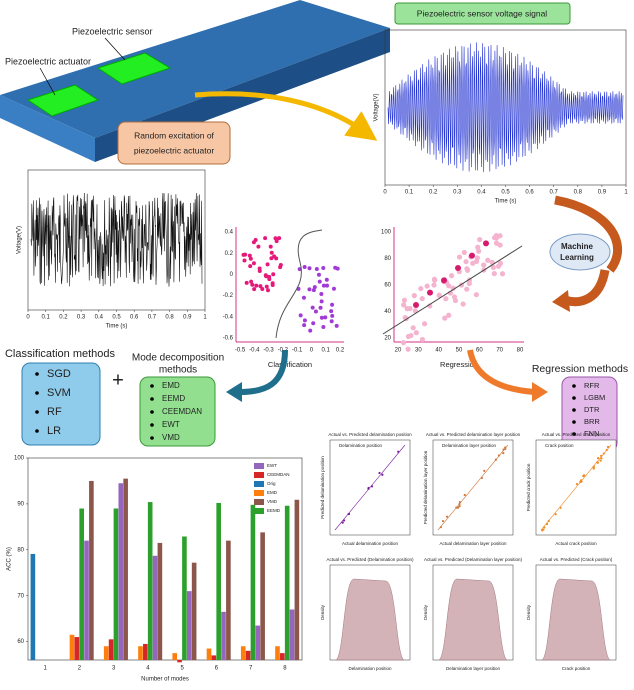 The height and width of the screenshot is (690, 634). I want to click on x-tick-label: 2, so click(80, 669).